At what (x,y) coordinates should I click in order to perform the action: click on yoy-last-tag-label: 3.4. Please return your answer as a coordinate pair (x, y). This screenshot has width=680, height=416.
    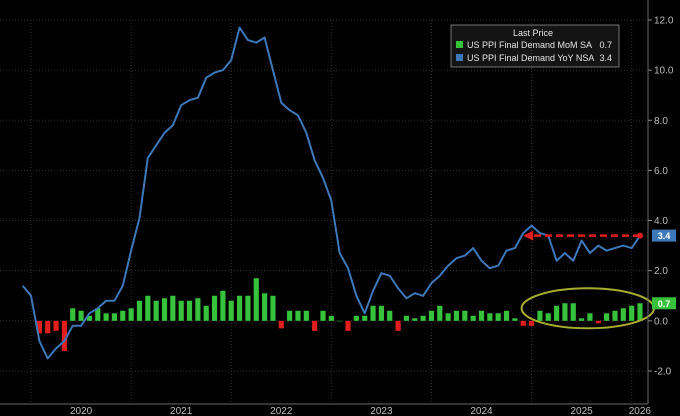
    Looking at the image, I should click on (664, 236).